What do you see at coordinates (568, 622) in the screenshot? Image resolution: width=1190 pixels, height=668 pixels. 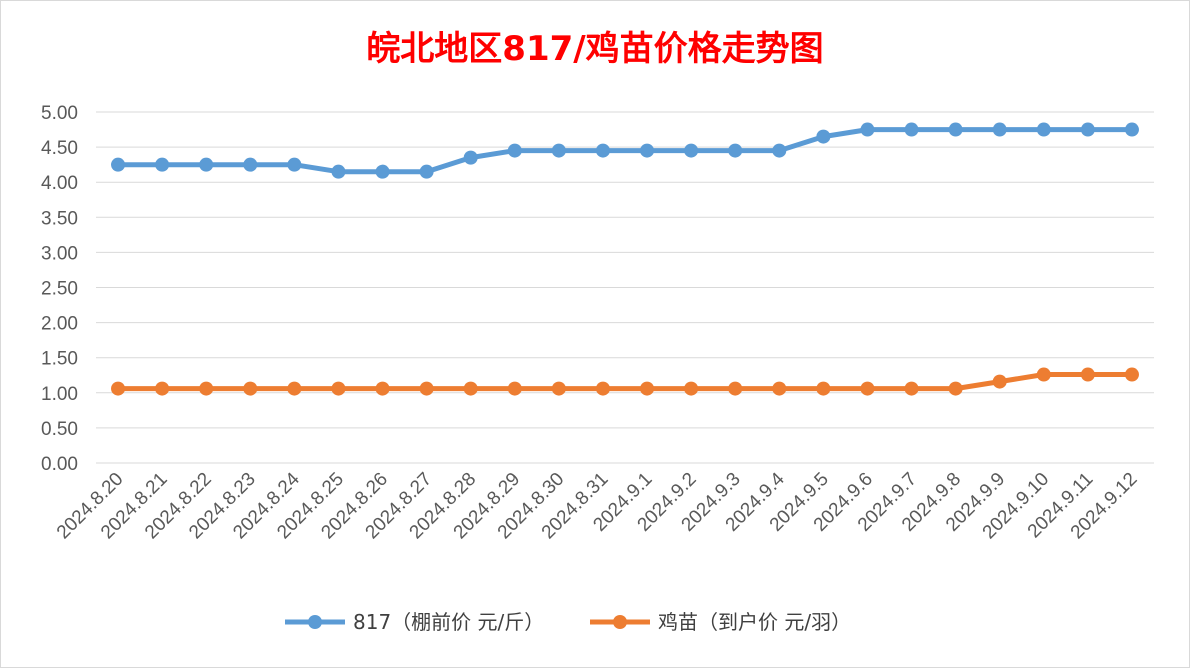 I see `legend: 817（棚前价 元/斤） 鸡苗（到户价 元/羽）` at bounding box center [568, 622].